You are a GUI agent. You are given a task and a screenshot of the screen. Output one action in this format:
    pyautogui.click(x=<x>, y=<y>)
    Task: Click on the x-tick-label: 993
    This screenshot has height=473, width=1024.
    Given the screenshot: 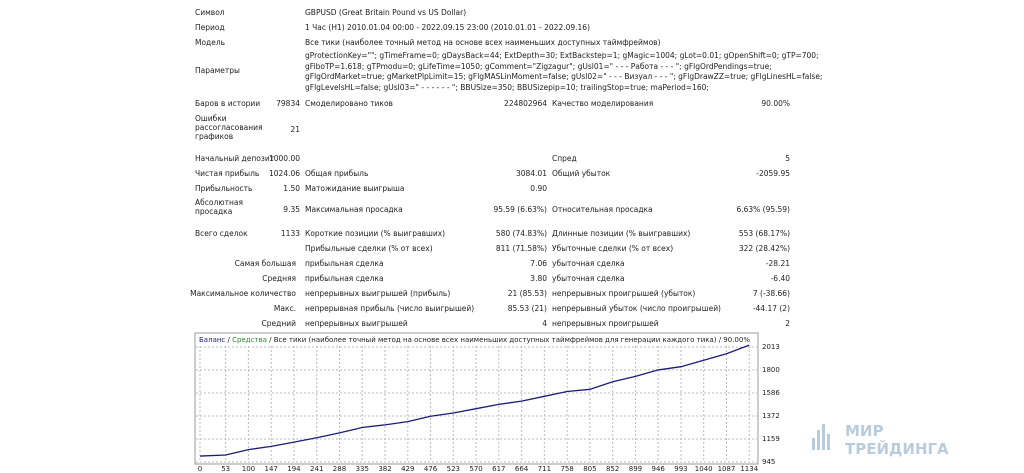 What is the action you would take?
    pyautogui.click(x=680, y=469)
    